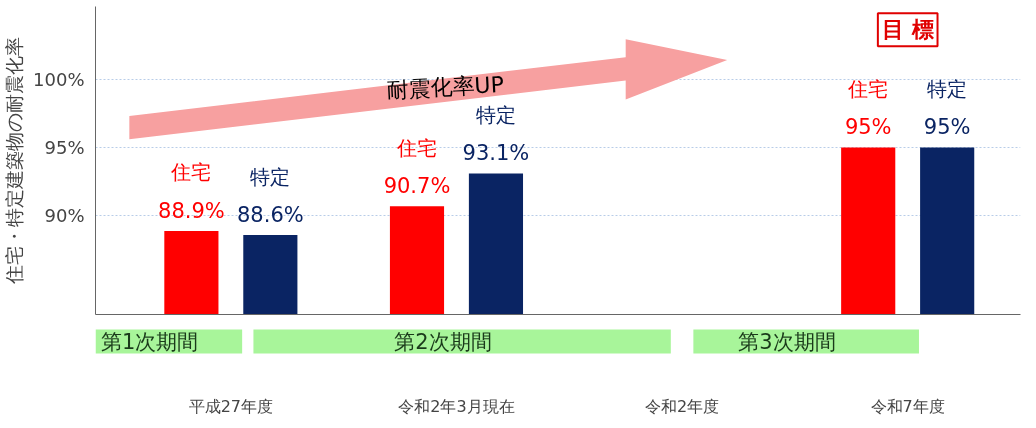  Describe the element at coordinates (270, 214) in the screenshot. I see `data-label: 88.6%` at that location.